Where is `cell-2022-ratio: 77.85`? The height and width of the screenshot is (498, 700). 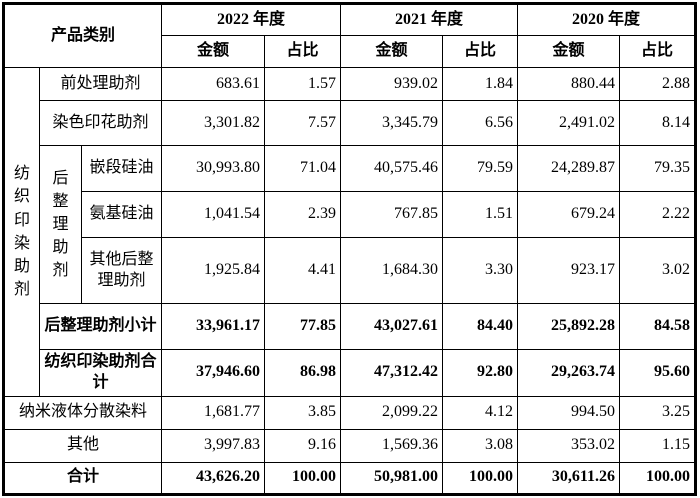 cell-2022-ratio: 77.85 is located at coordinates (302, 326).